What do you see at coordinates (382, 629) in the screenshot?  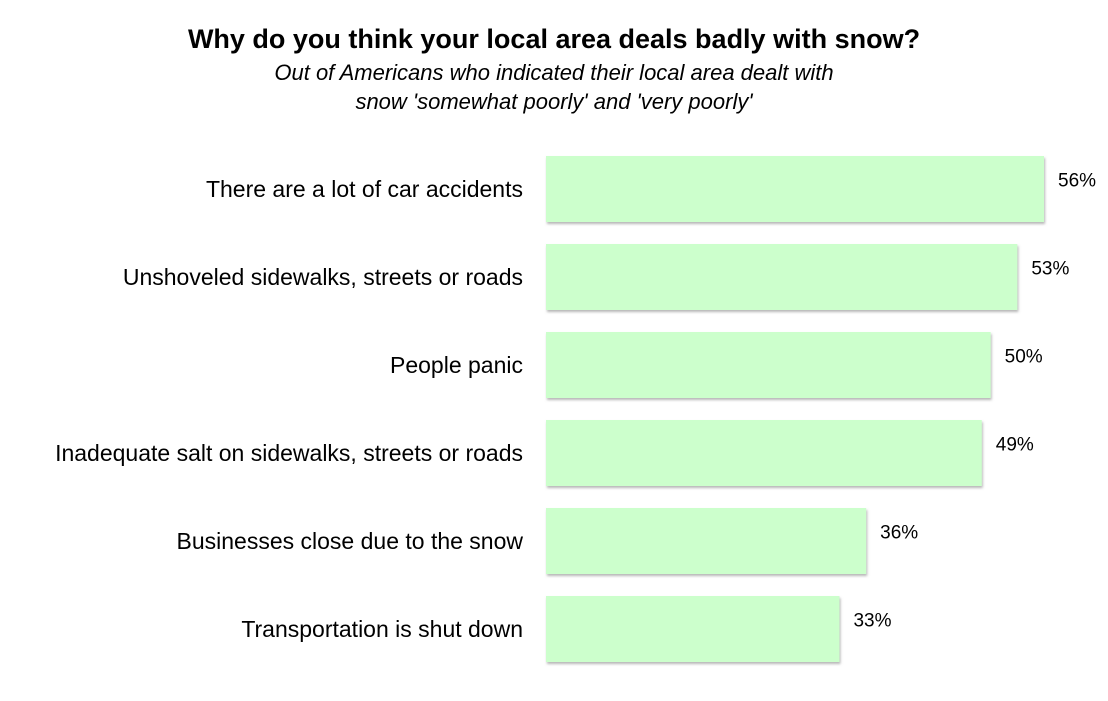 I see `category-label: Transportation is shut down` at bounding box center [382, 629].